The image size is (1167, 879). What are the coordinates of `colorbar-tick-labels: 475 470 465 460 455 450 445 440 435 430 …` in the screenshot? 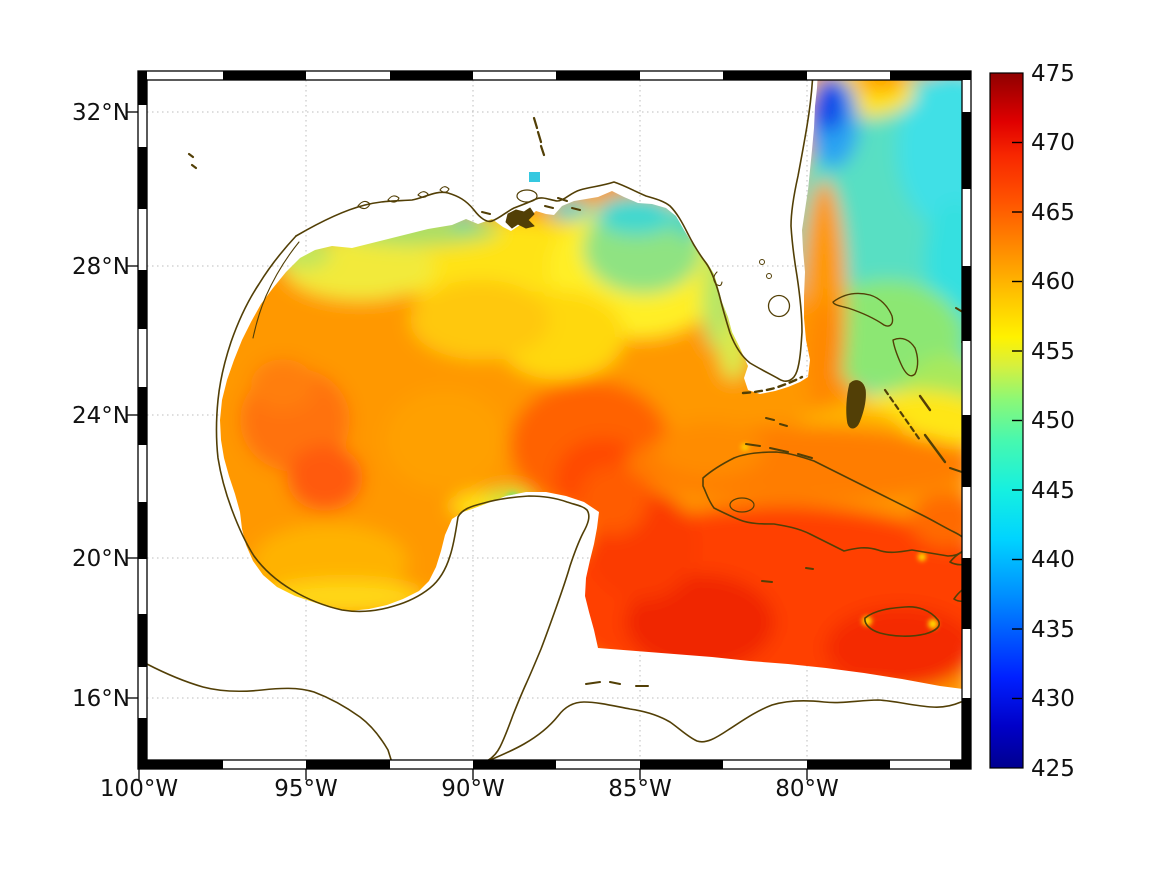 It's located at (1053, 421).